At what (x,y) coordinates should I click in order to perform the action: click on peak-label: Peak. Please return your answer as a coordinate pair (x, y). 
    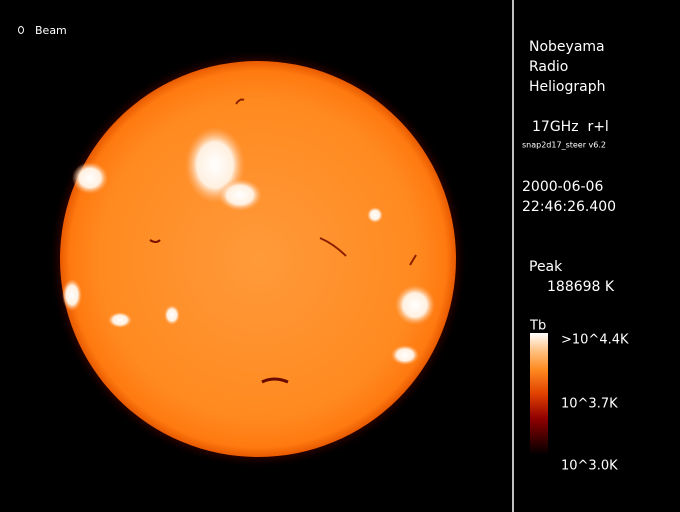
    Looking at the image, I should click on (546, 267).